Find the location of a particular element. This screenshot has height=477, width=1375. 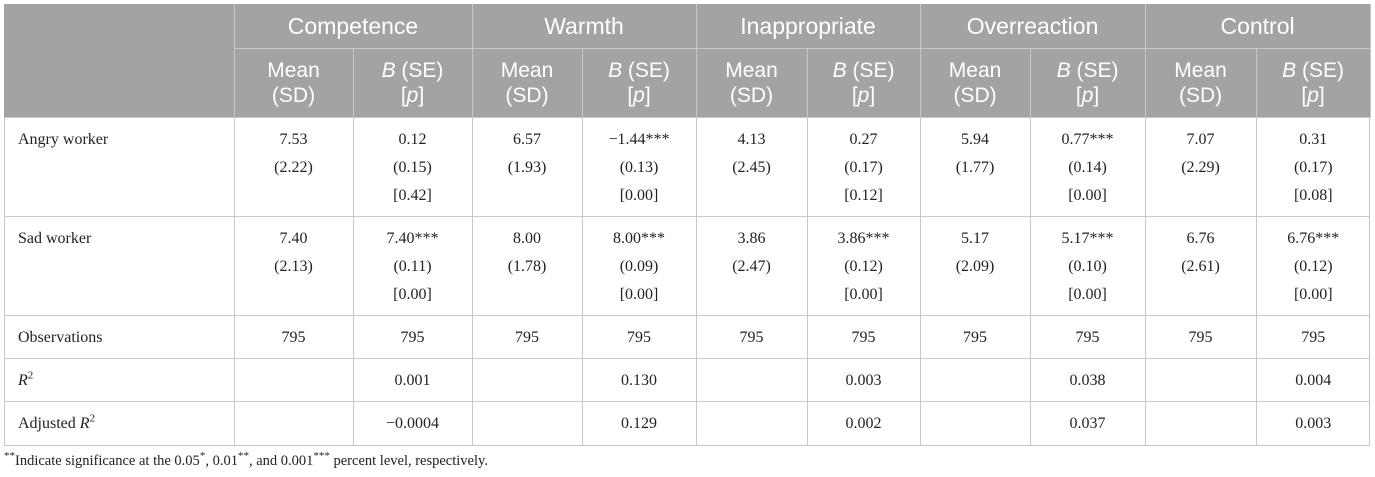

table-cell: −0.0004 is located at coordinates (413, 423).